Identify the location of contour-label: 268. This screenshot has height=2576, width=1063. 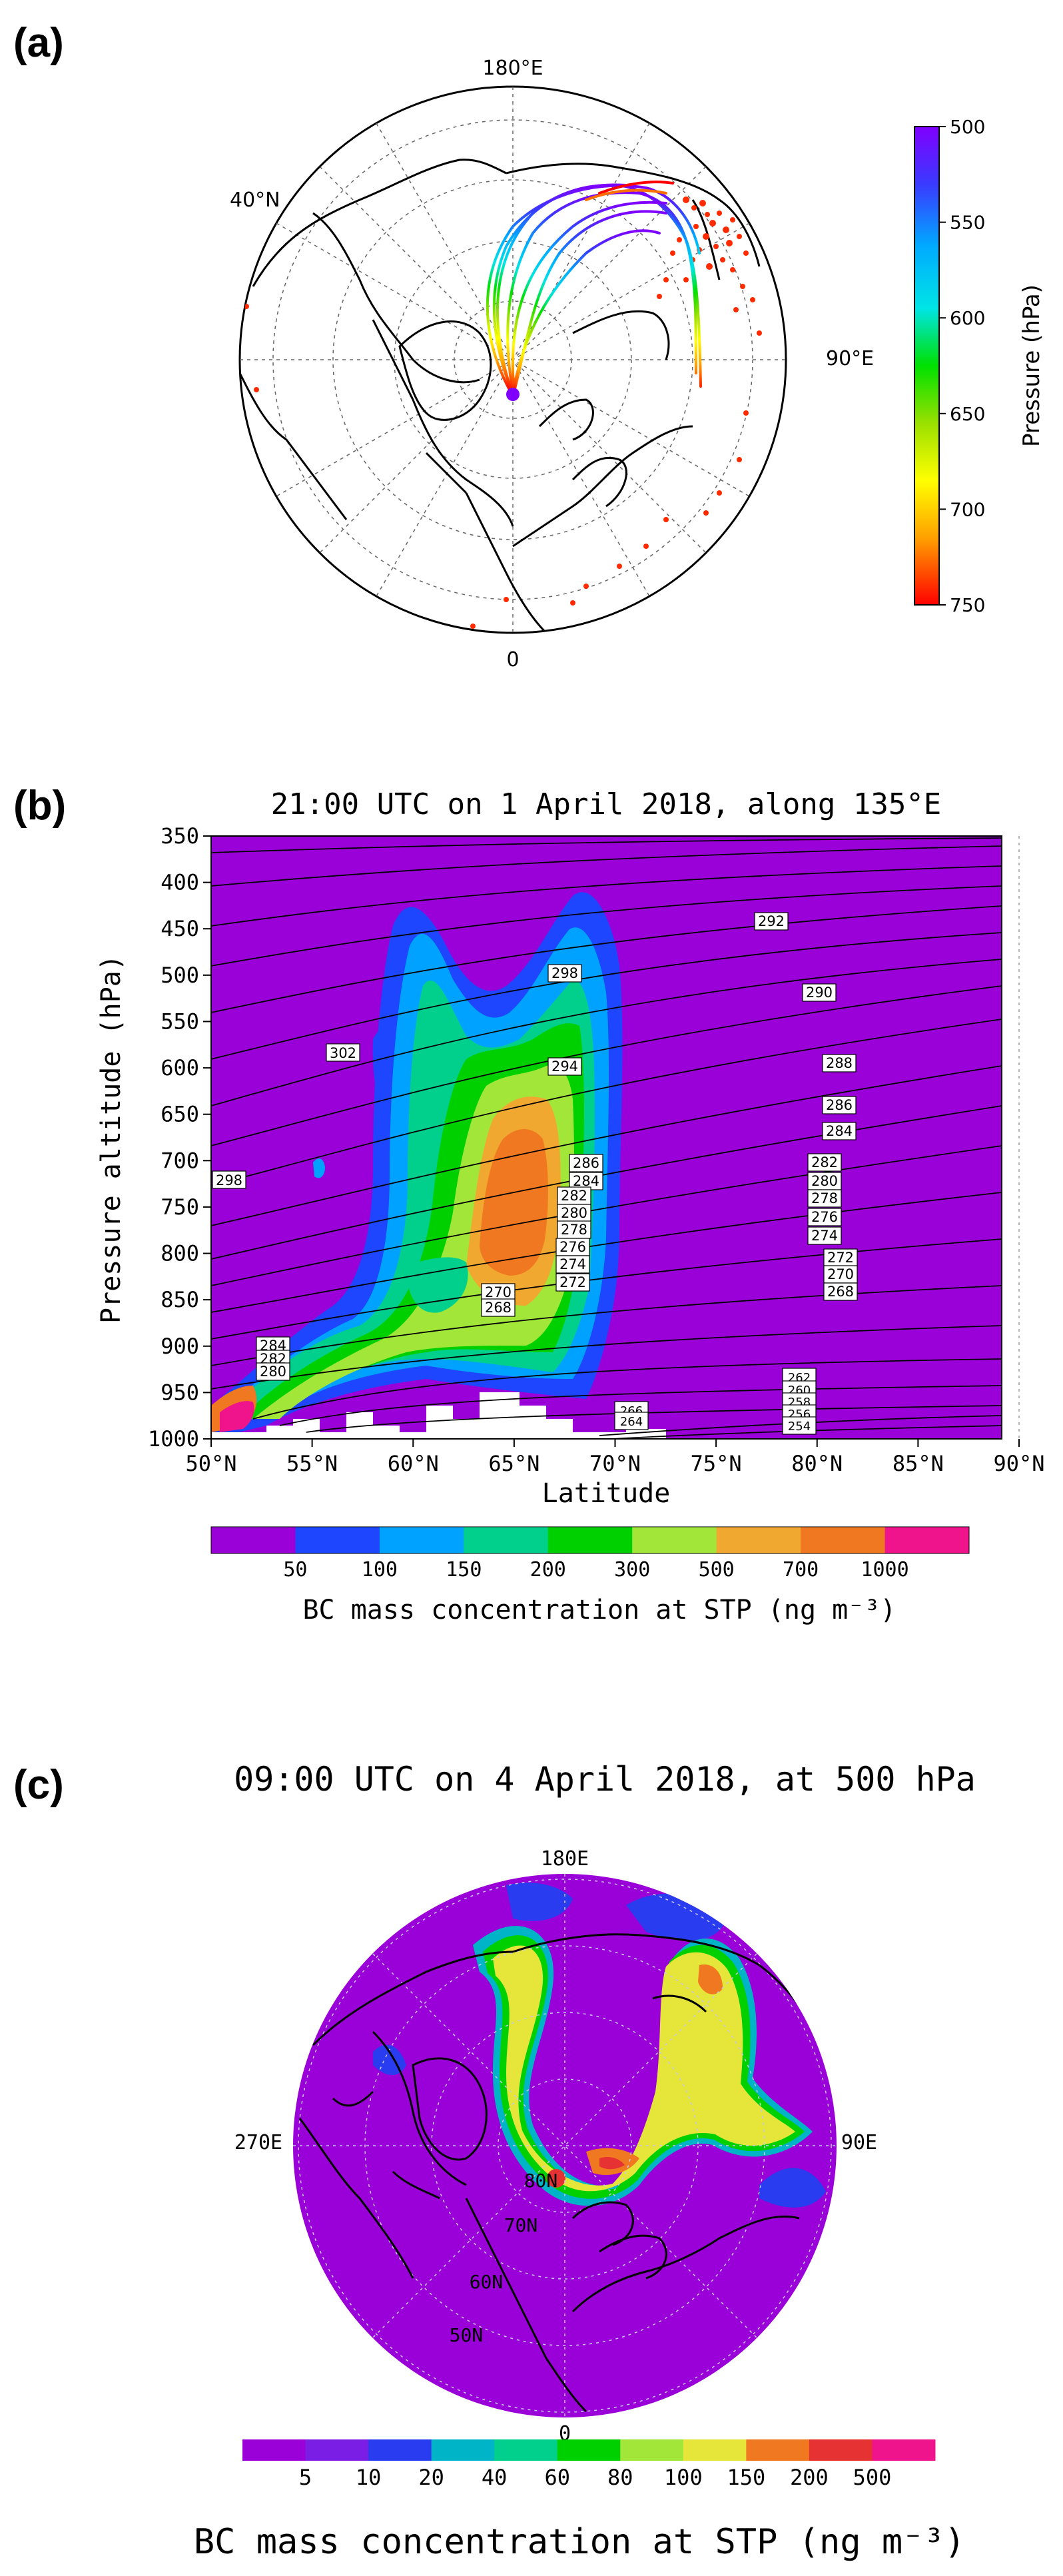
(498, 1308).